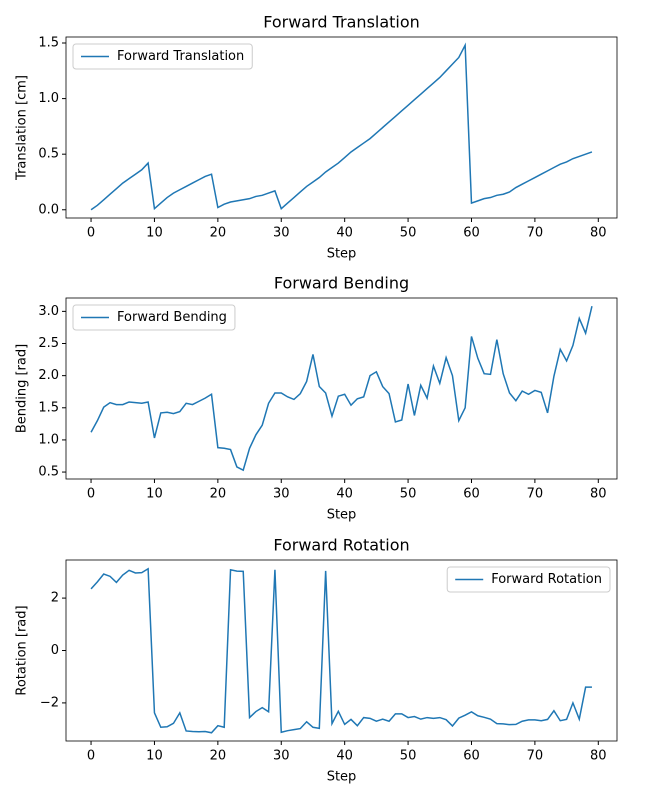 Image resolution: width=653 pixels, height=800 pixels. What do you see at coordinates (546, 579) in the screenshot?
I see `legend-label: Forward Rotation` at bounding box center [546, 579].